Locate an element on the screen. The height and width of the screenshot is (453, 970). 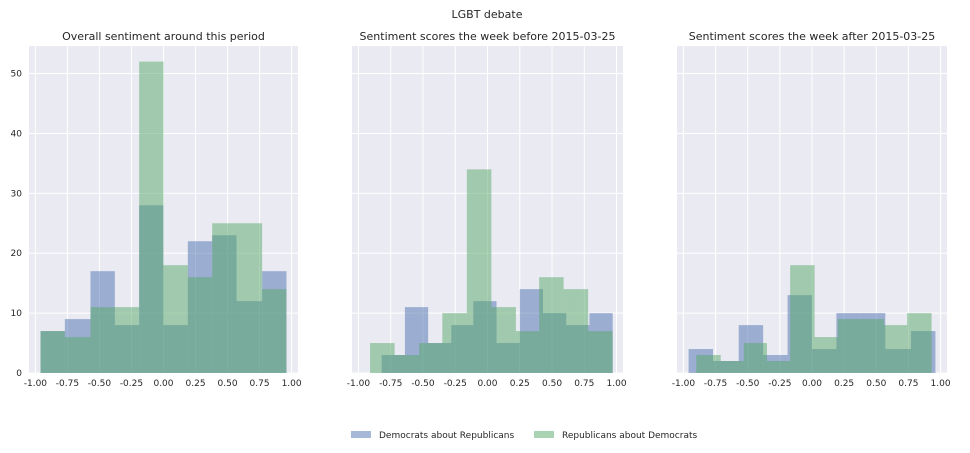
panel-title: Overall sentiment around this period is located at coordinates (163, 36).